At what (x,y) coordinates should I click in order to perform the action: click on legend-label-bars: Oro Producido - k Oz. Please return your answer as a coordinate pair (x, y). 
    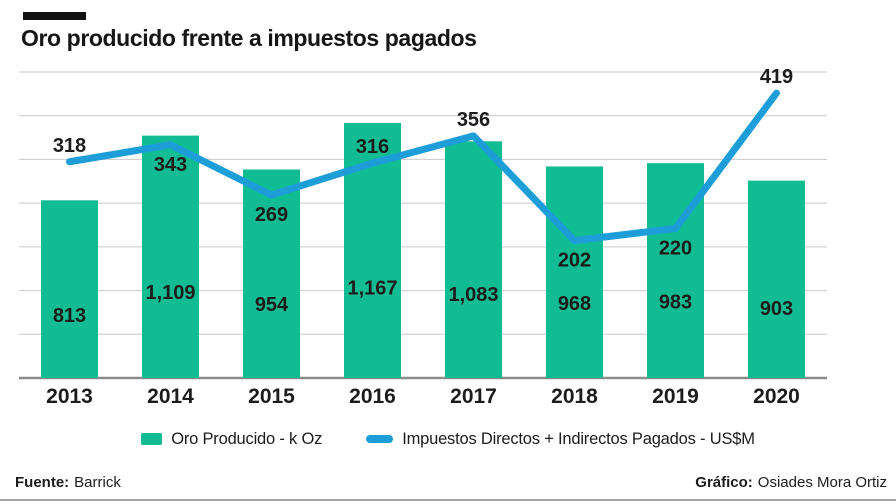
    Looking at the image, I should click on (247, 438).